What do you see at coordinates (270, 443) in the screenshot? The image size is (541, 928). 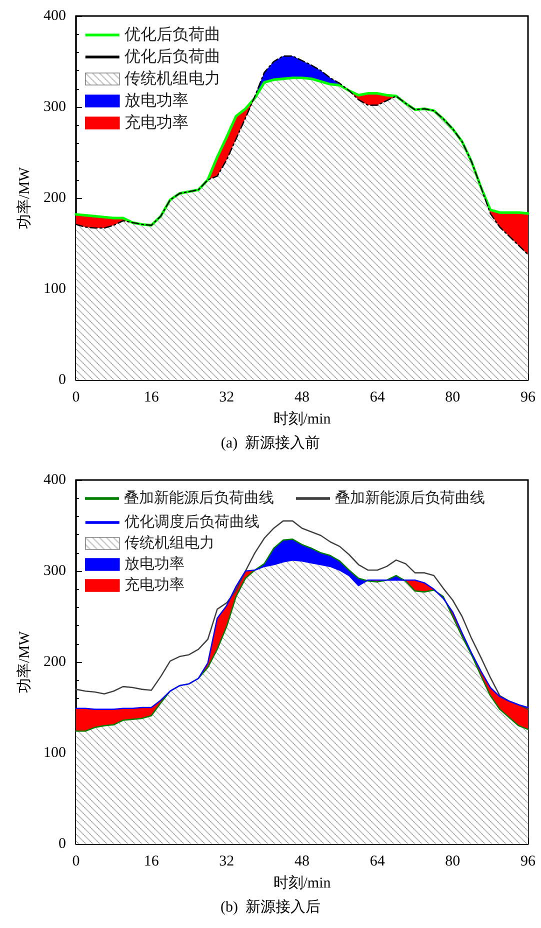 I see `text: (a) 新源接入前` at bounding box center [270, 443].